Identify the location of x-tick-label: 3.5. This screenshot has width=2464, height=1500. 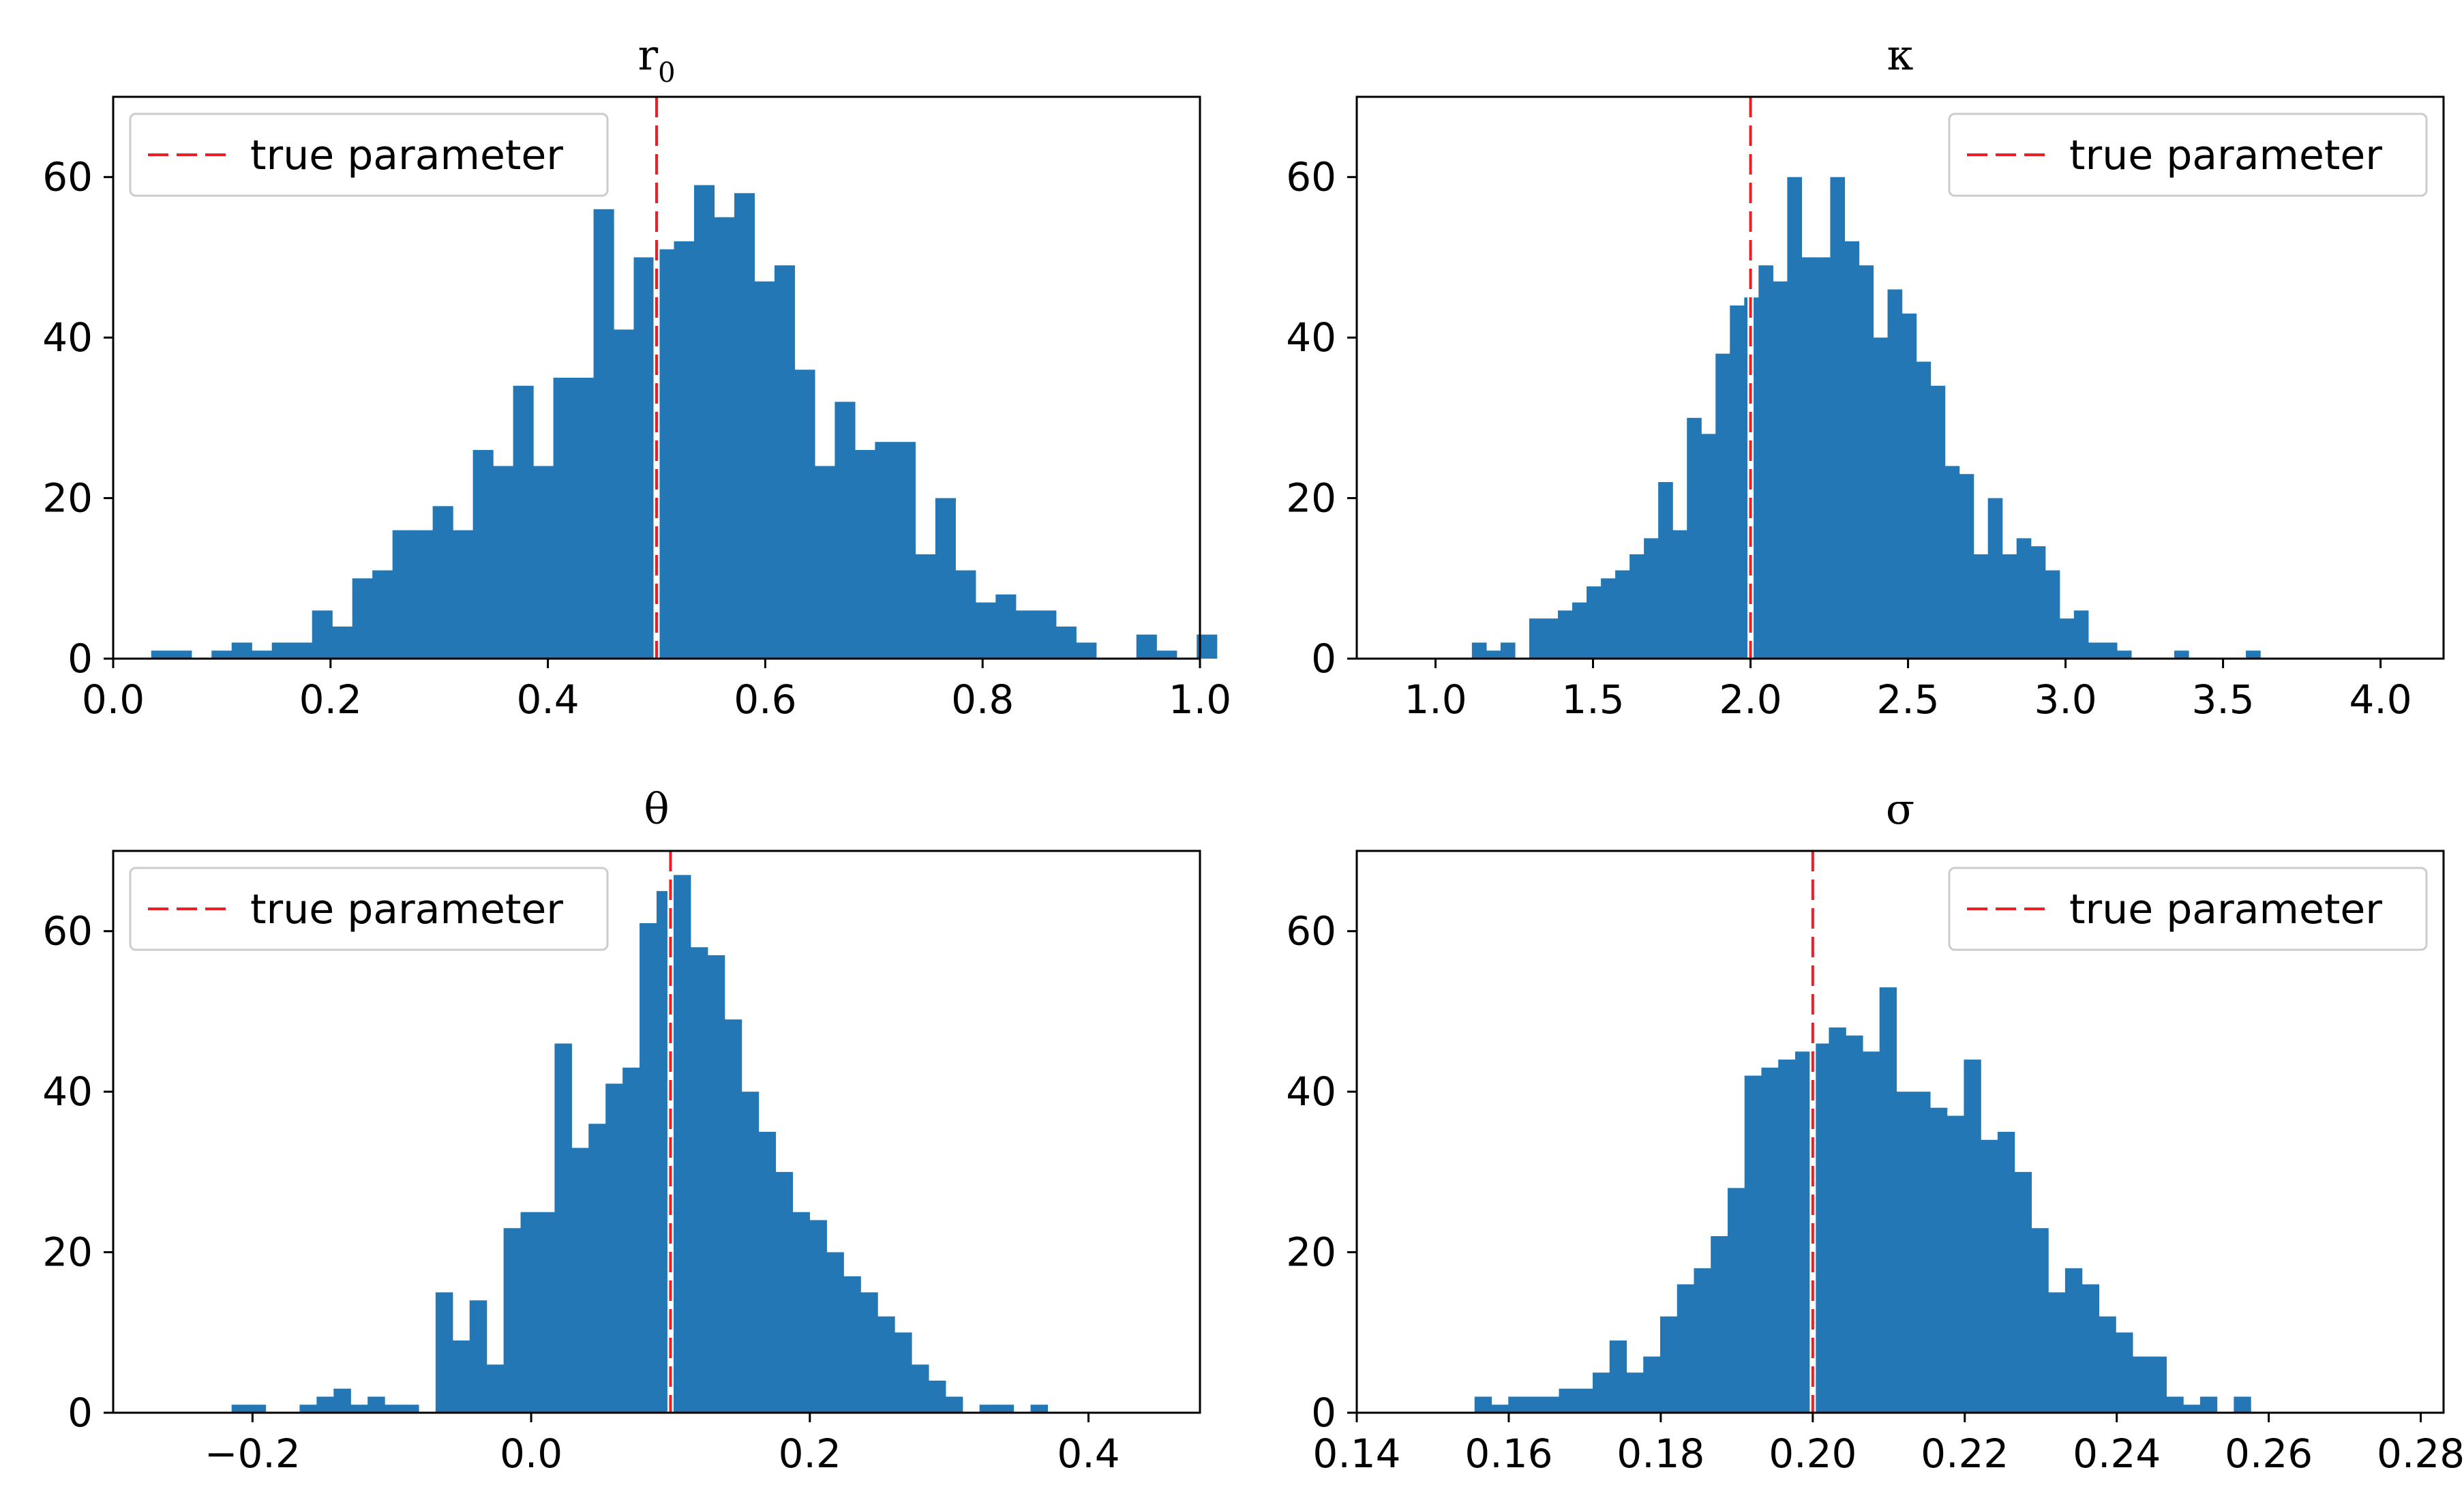
(2222, 699).